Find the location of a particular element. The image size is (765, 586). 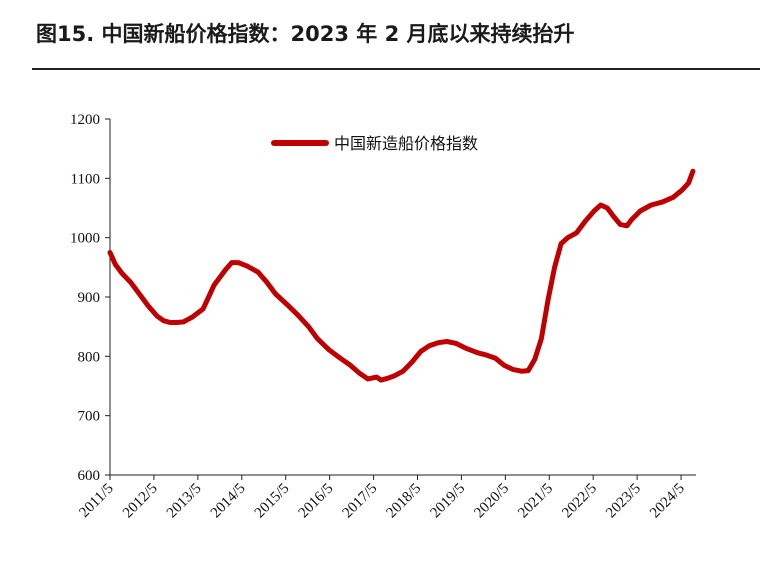

x-tick-label: 2011/5 is located at coordinates (96, 501).